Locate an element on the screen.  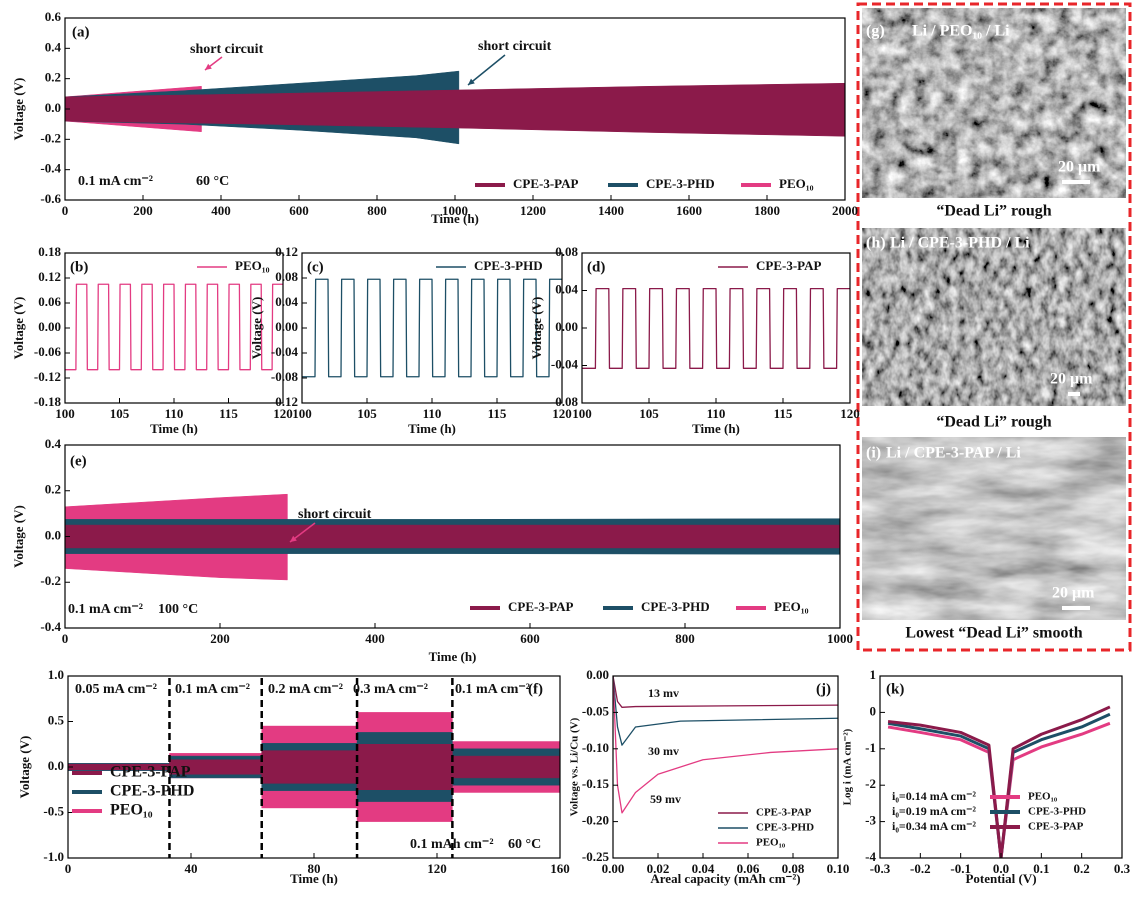
y-tick-label: 0.08 is located at coordinates (286, 276).